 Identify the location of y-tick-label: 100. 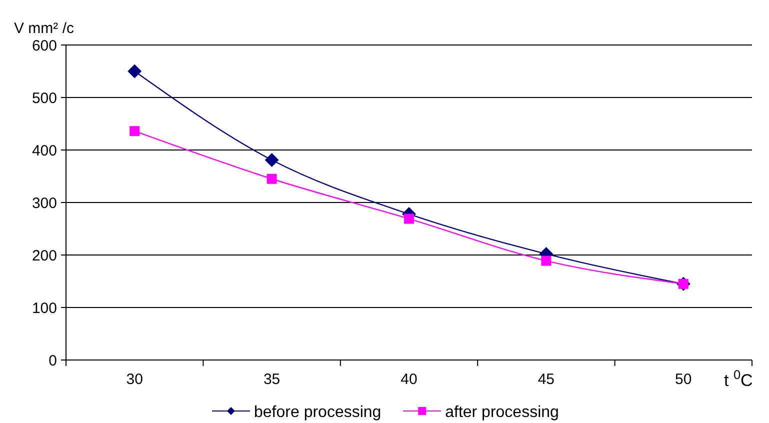
(44, 308).